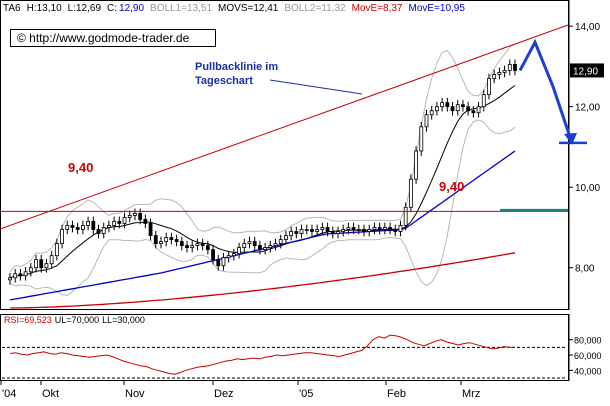 This screenshot has width=610, height=406. What do you see at coordinates (85, 8) in the screenshot?
I see `header-item: L:12,69` at bounding box center [85, 8].